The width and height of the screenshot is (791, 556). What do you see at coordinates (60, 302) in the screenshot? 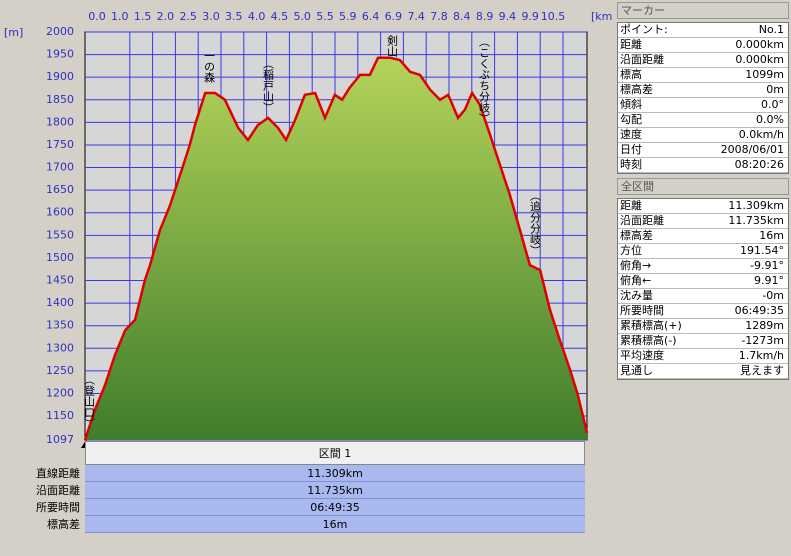
I see `y-tick-label: 1400` at bounding box center [60, 302].